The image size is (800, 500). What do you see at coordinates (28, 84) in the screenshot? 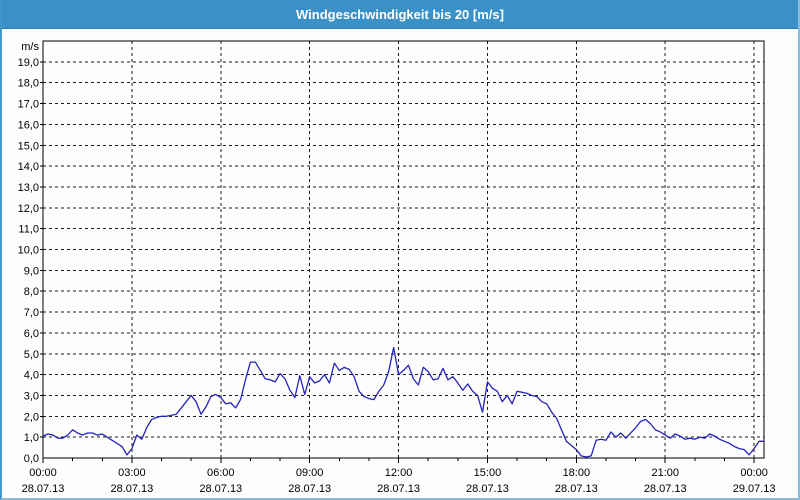
I see `y-axis-label: 18,0` at bounding box center [28, 84].